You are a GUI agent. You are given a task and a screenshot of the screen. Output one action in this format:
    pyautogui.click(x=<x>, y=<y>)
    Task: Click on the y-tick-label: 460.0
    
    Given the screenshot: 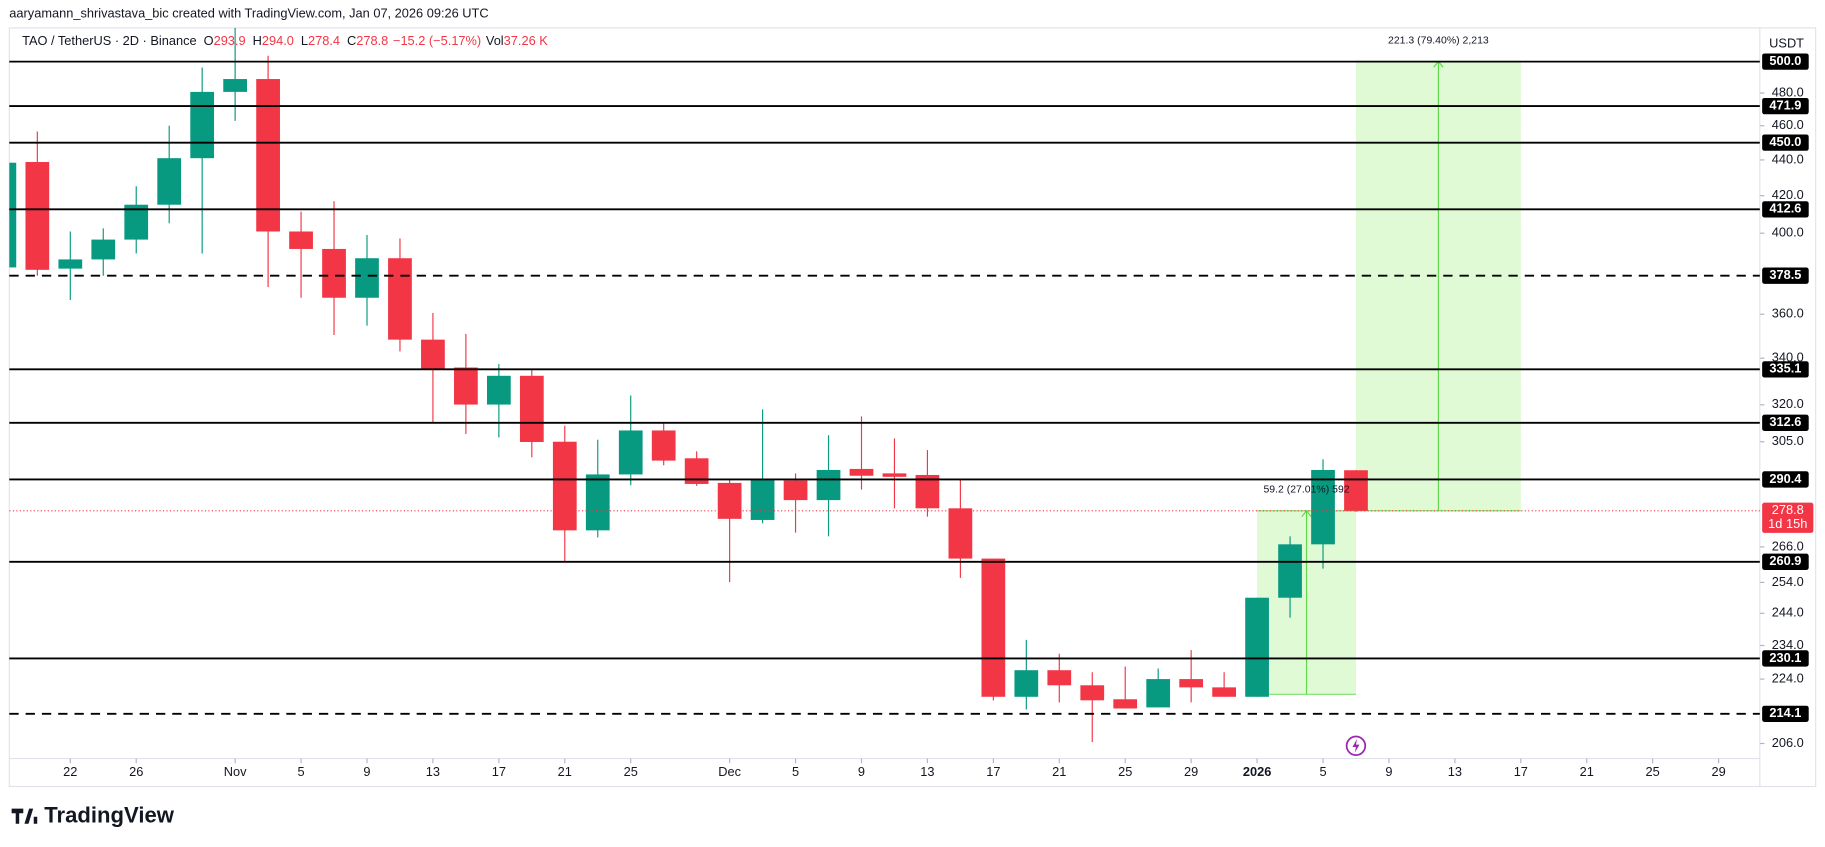 What is the action you would take?
    pyautogui.click(x=1788, y=124)
    